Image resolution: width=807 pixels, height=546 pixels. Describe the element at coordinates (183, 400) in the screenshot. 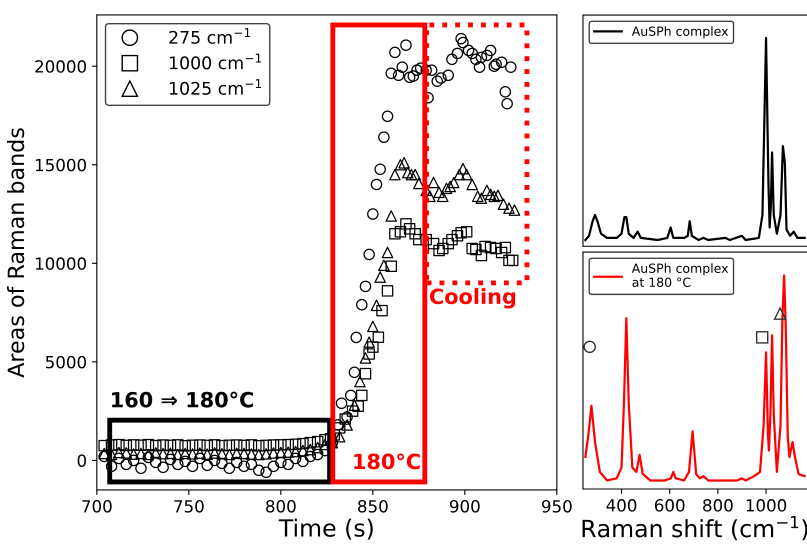

I see `annotation: 160 ⇒ 180°C` at that location.